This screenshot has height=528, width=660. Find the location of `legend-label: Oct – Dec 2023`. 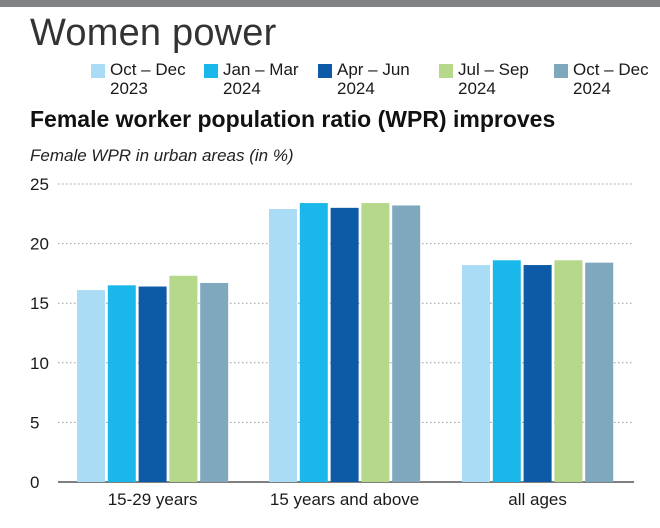

legend-label: Oct – Dec 2023 is located at coordinates (148, 79).